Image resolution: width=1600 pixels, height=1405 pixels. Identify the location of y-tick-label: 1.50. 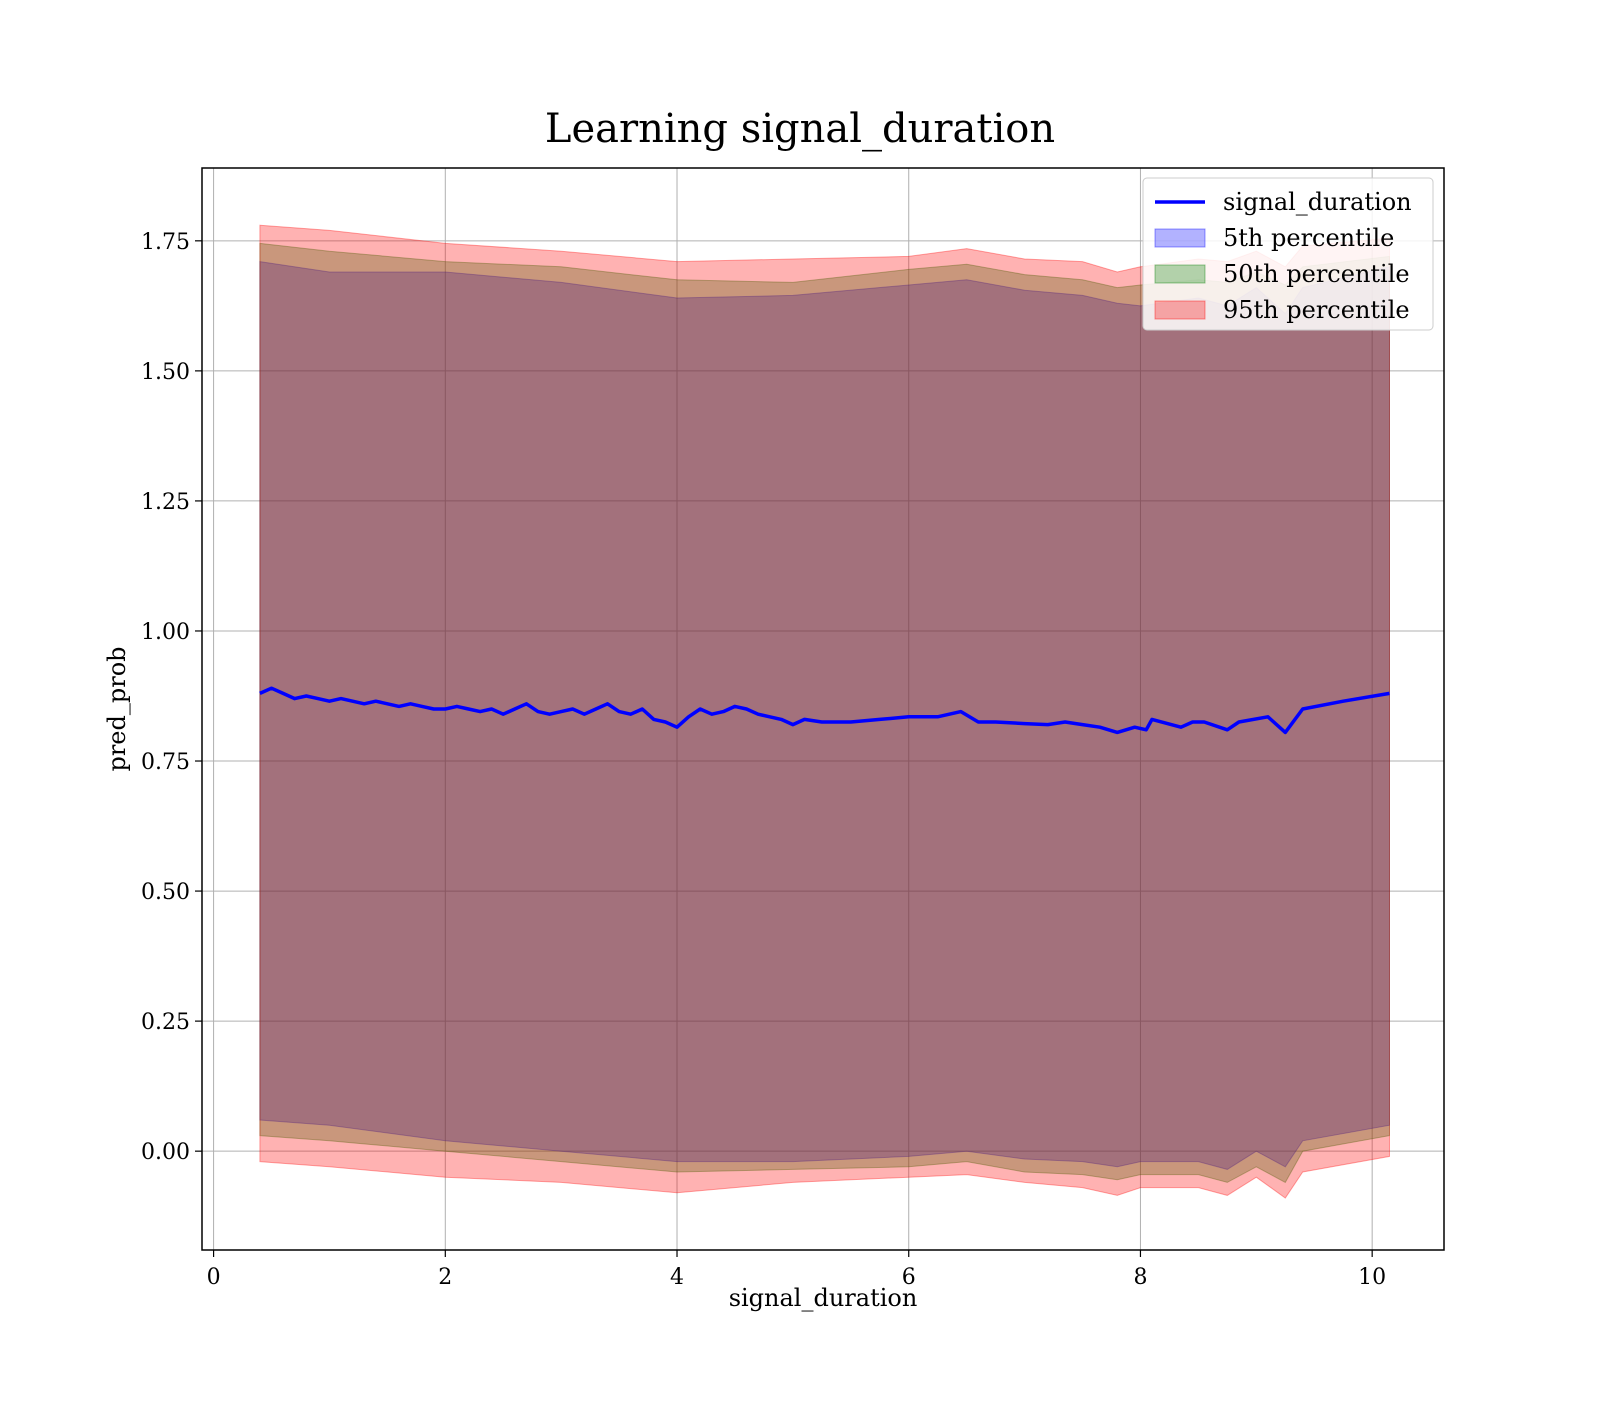
(165, 372).